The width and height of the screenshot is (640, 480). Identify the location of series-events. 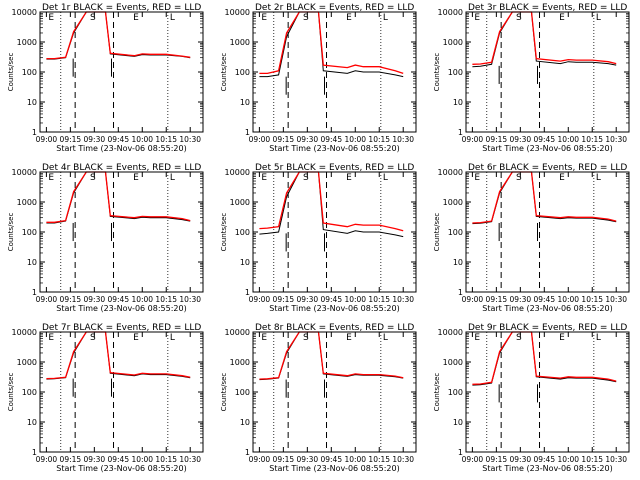
(331, 356).